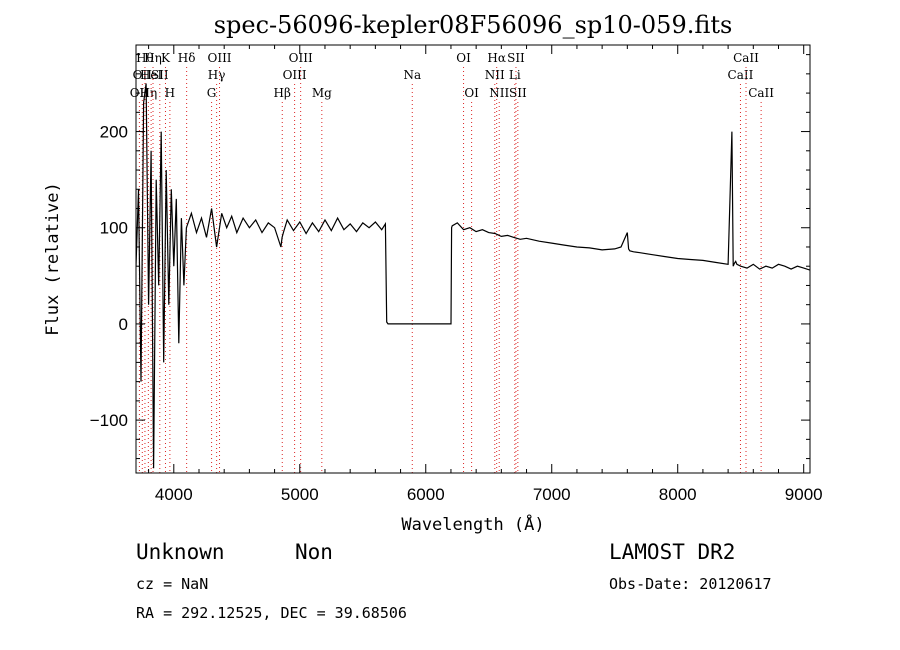 The image size is (900, 650). Describe the element at coordinates (271, 613) in the screenshot. I see `ra-dec-coordinates: RA = 292.12525, DEC = 39.68506` at that location.